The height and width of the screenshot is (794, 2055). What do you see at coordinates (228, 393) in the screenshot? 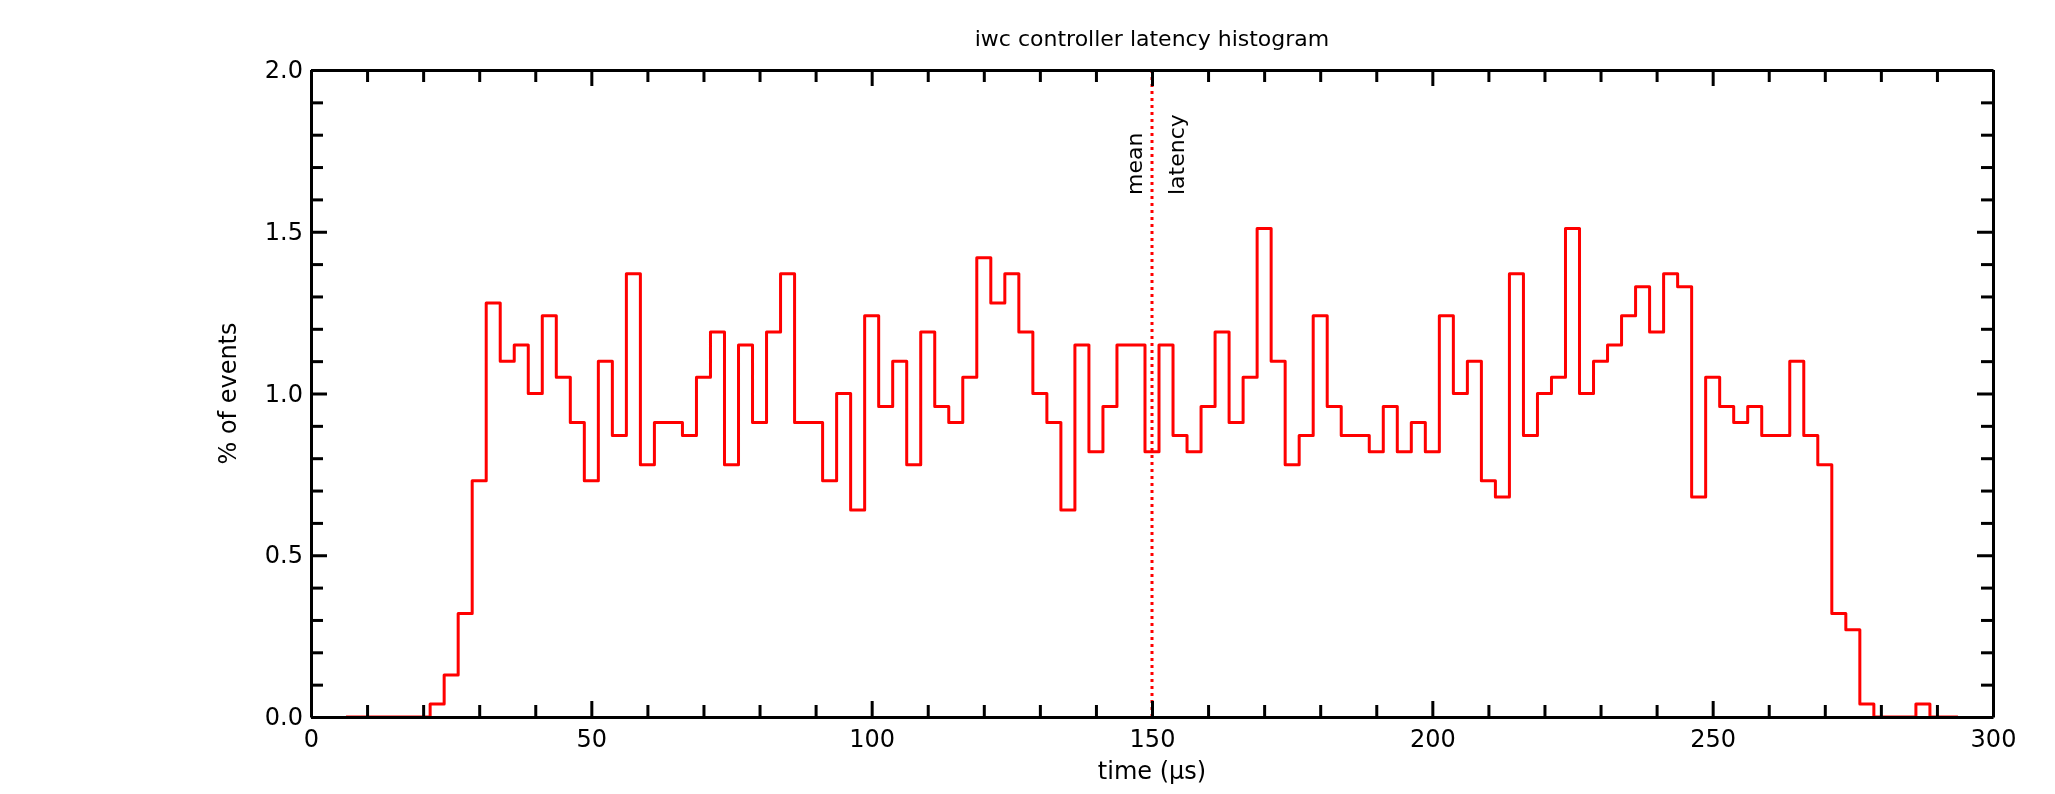
I see `y-axis-title: % of events` at bounding box center [228, 393].